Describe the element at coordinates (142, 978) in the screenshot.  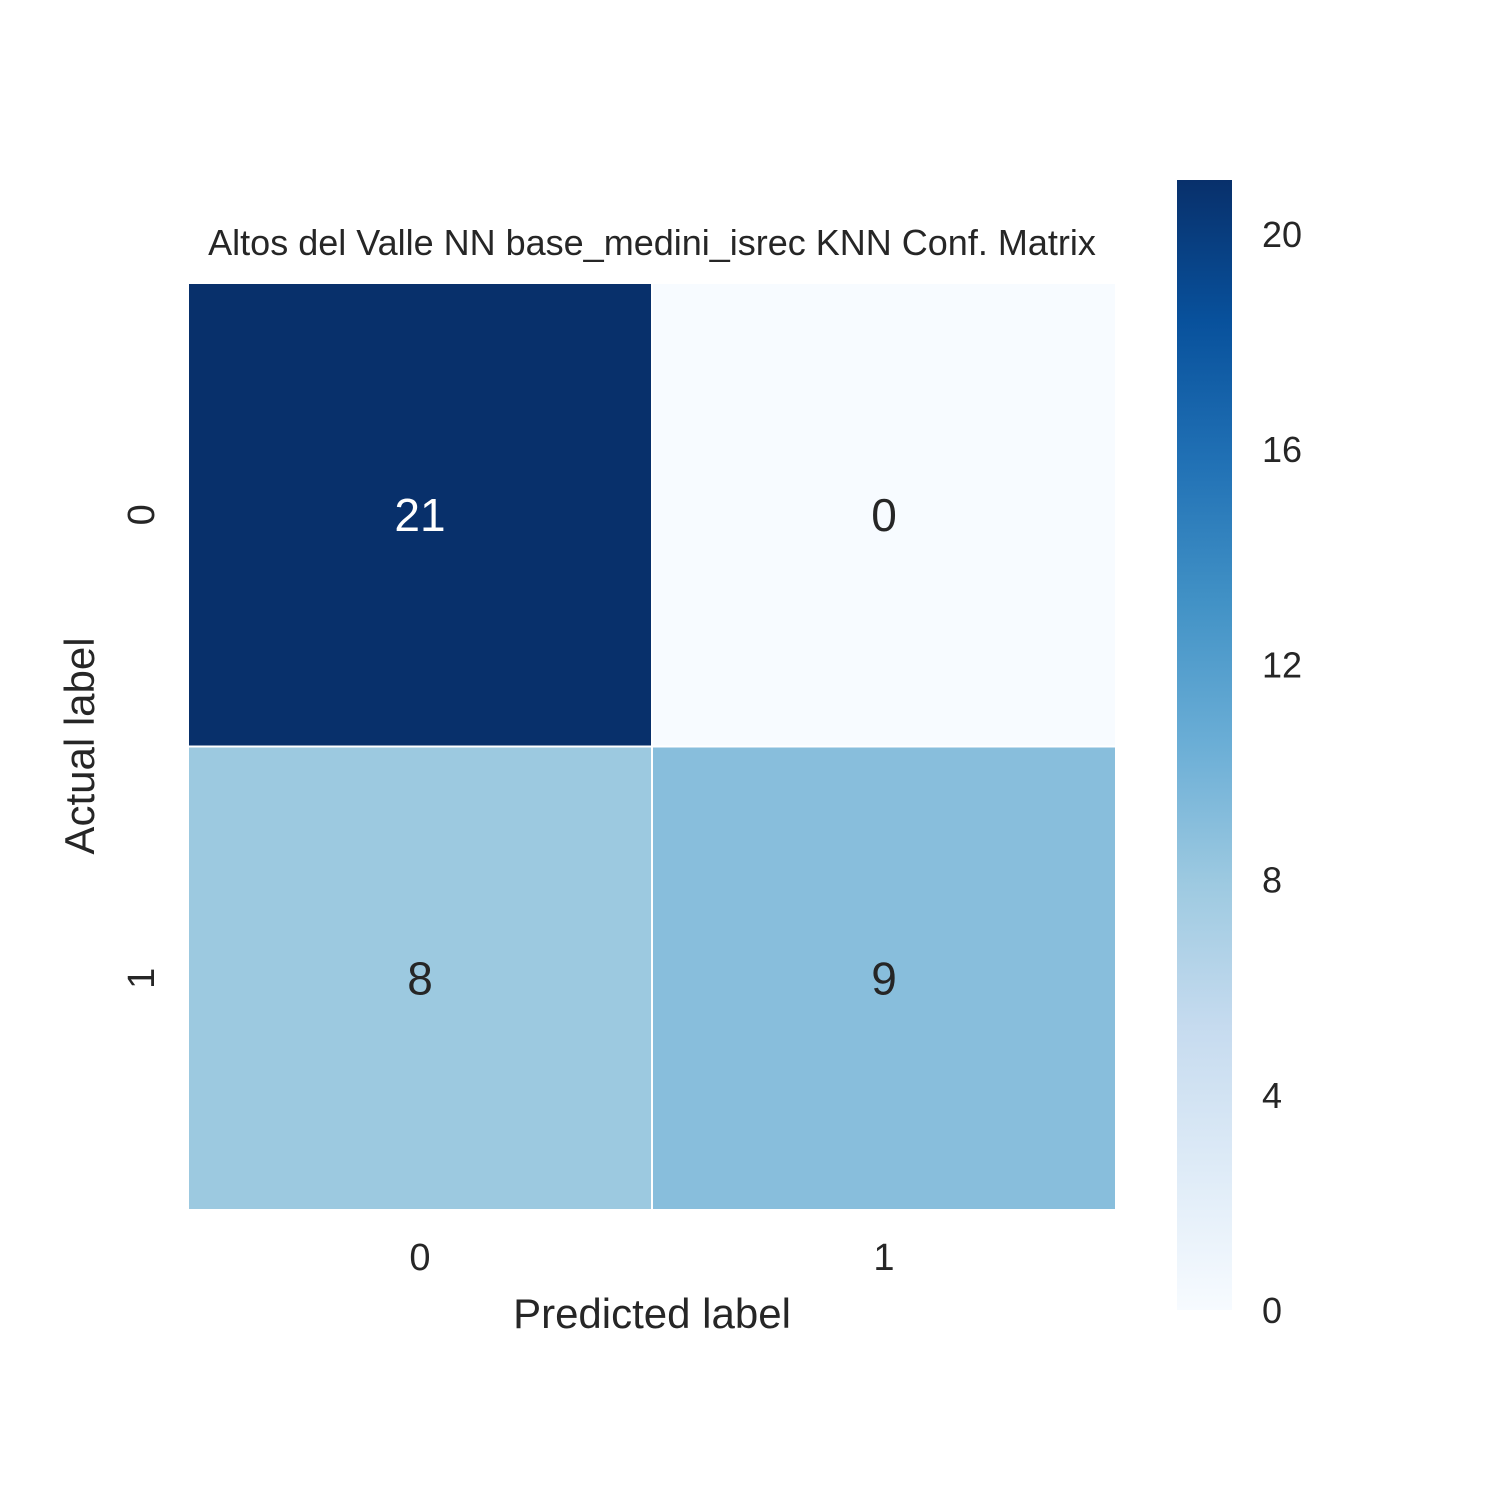
I see `y-tick-label: 1` at that location.